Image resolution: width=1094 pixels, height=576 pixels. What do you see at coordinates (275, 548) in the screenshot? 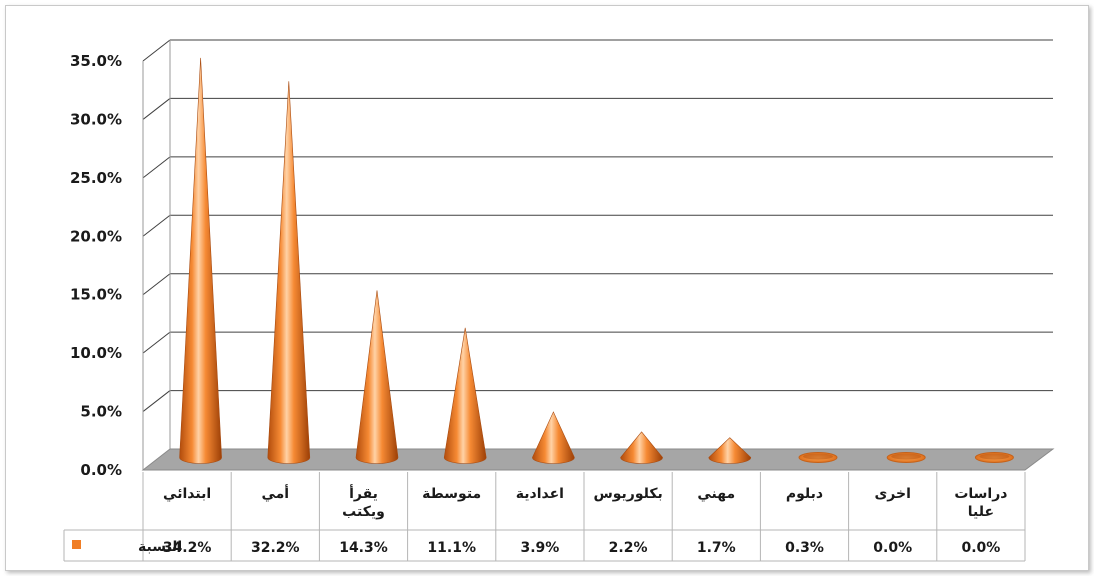
I see `data-label: 32.2%` at bounding box center [275, 548].